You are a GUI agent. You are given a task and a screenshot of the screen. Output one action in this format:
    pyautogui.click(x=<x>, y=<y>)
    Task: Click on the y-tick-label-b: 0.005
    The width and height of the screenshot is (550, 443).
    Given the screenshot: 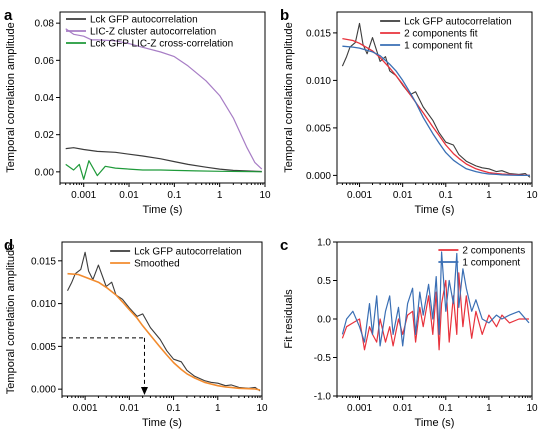 What is the action you would take?
    pyautogui.click(x=318, y=128)
    